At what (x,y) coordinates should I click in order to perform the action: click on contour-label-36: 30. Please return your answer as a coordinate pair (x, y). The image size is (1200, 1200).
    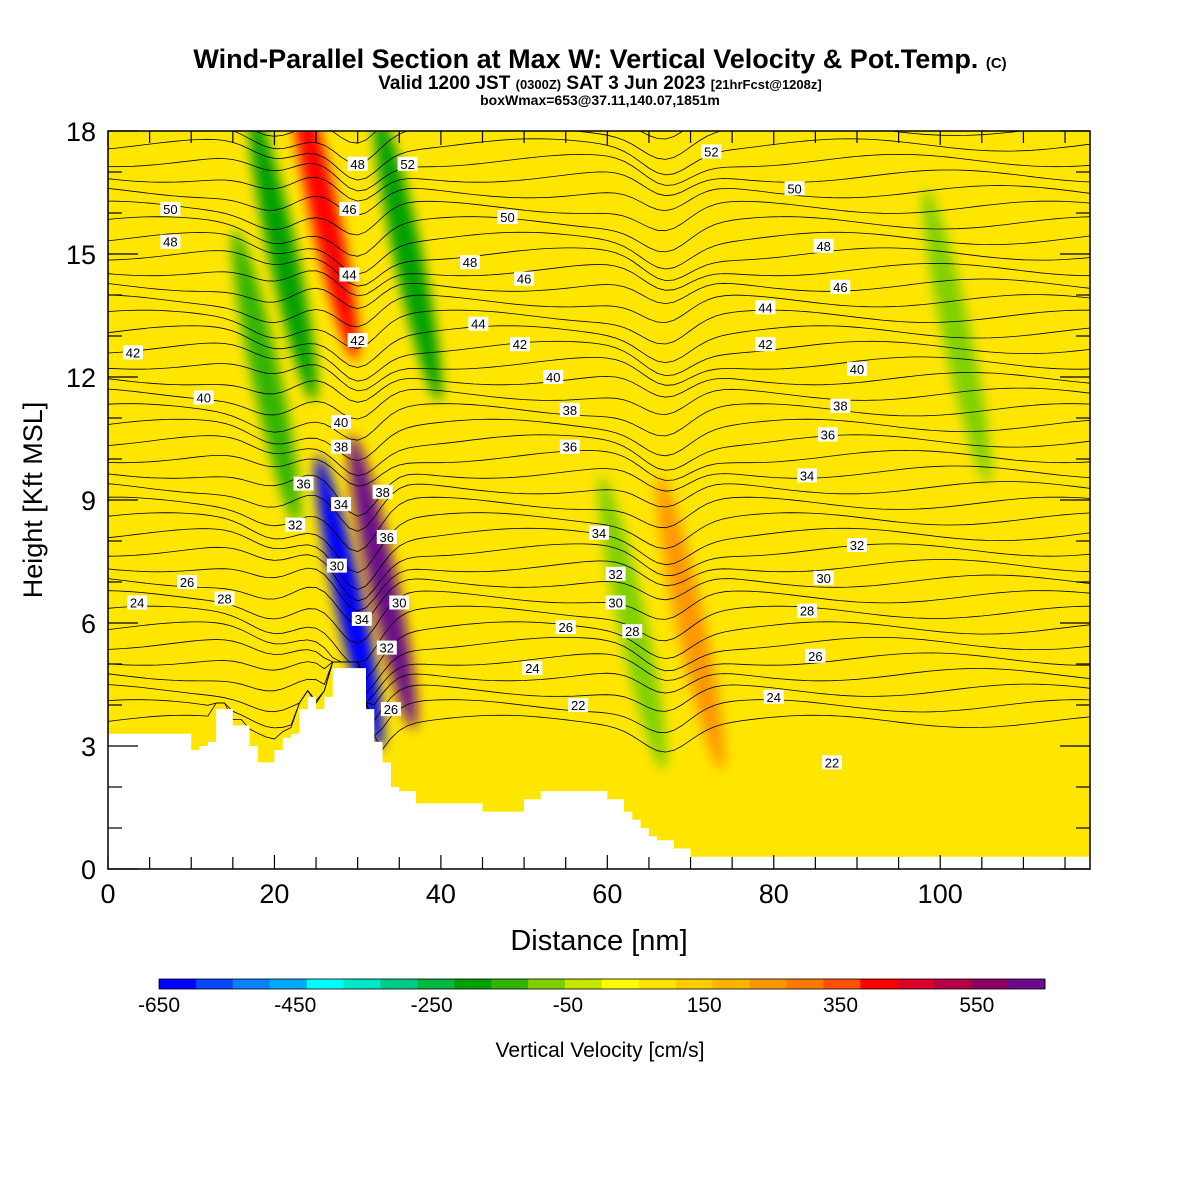
    Looking at the image, I should click on (337, 566).